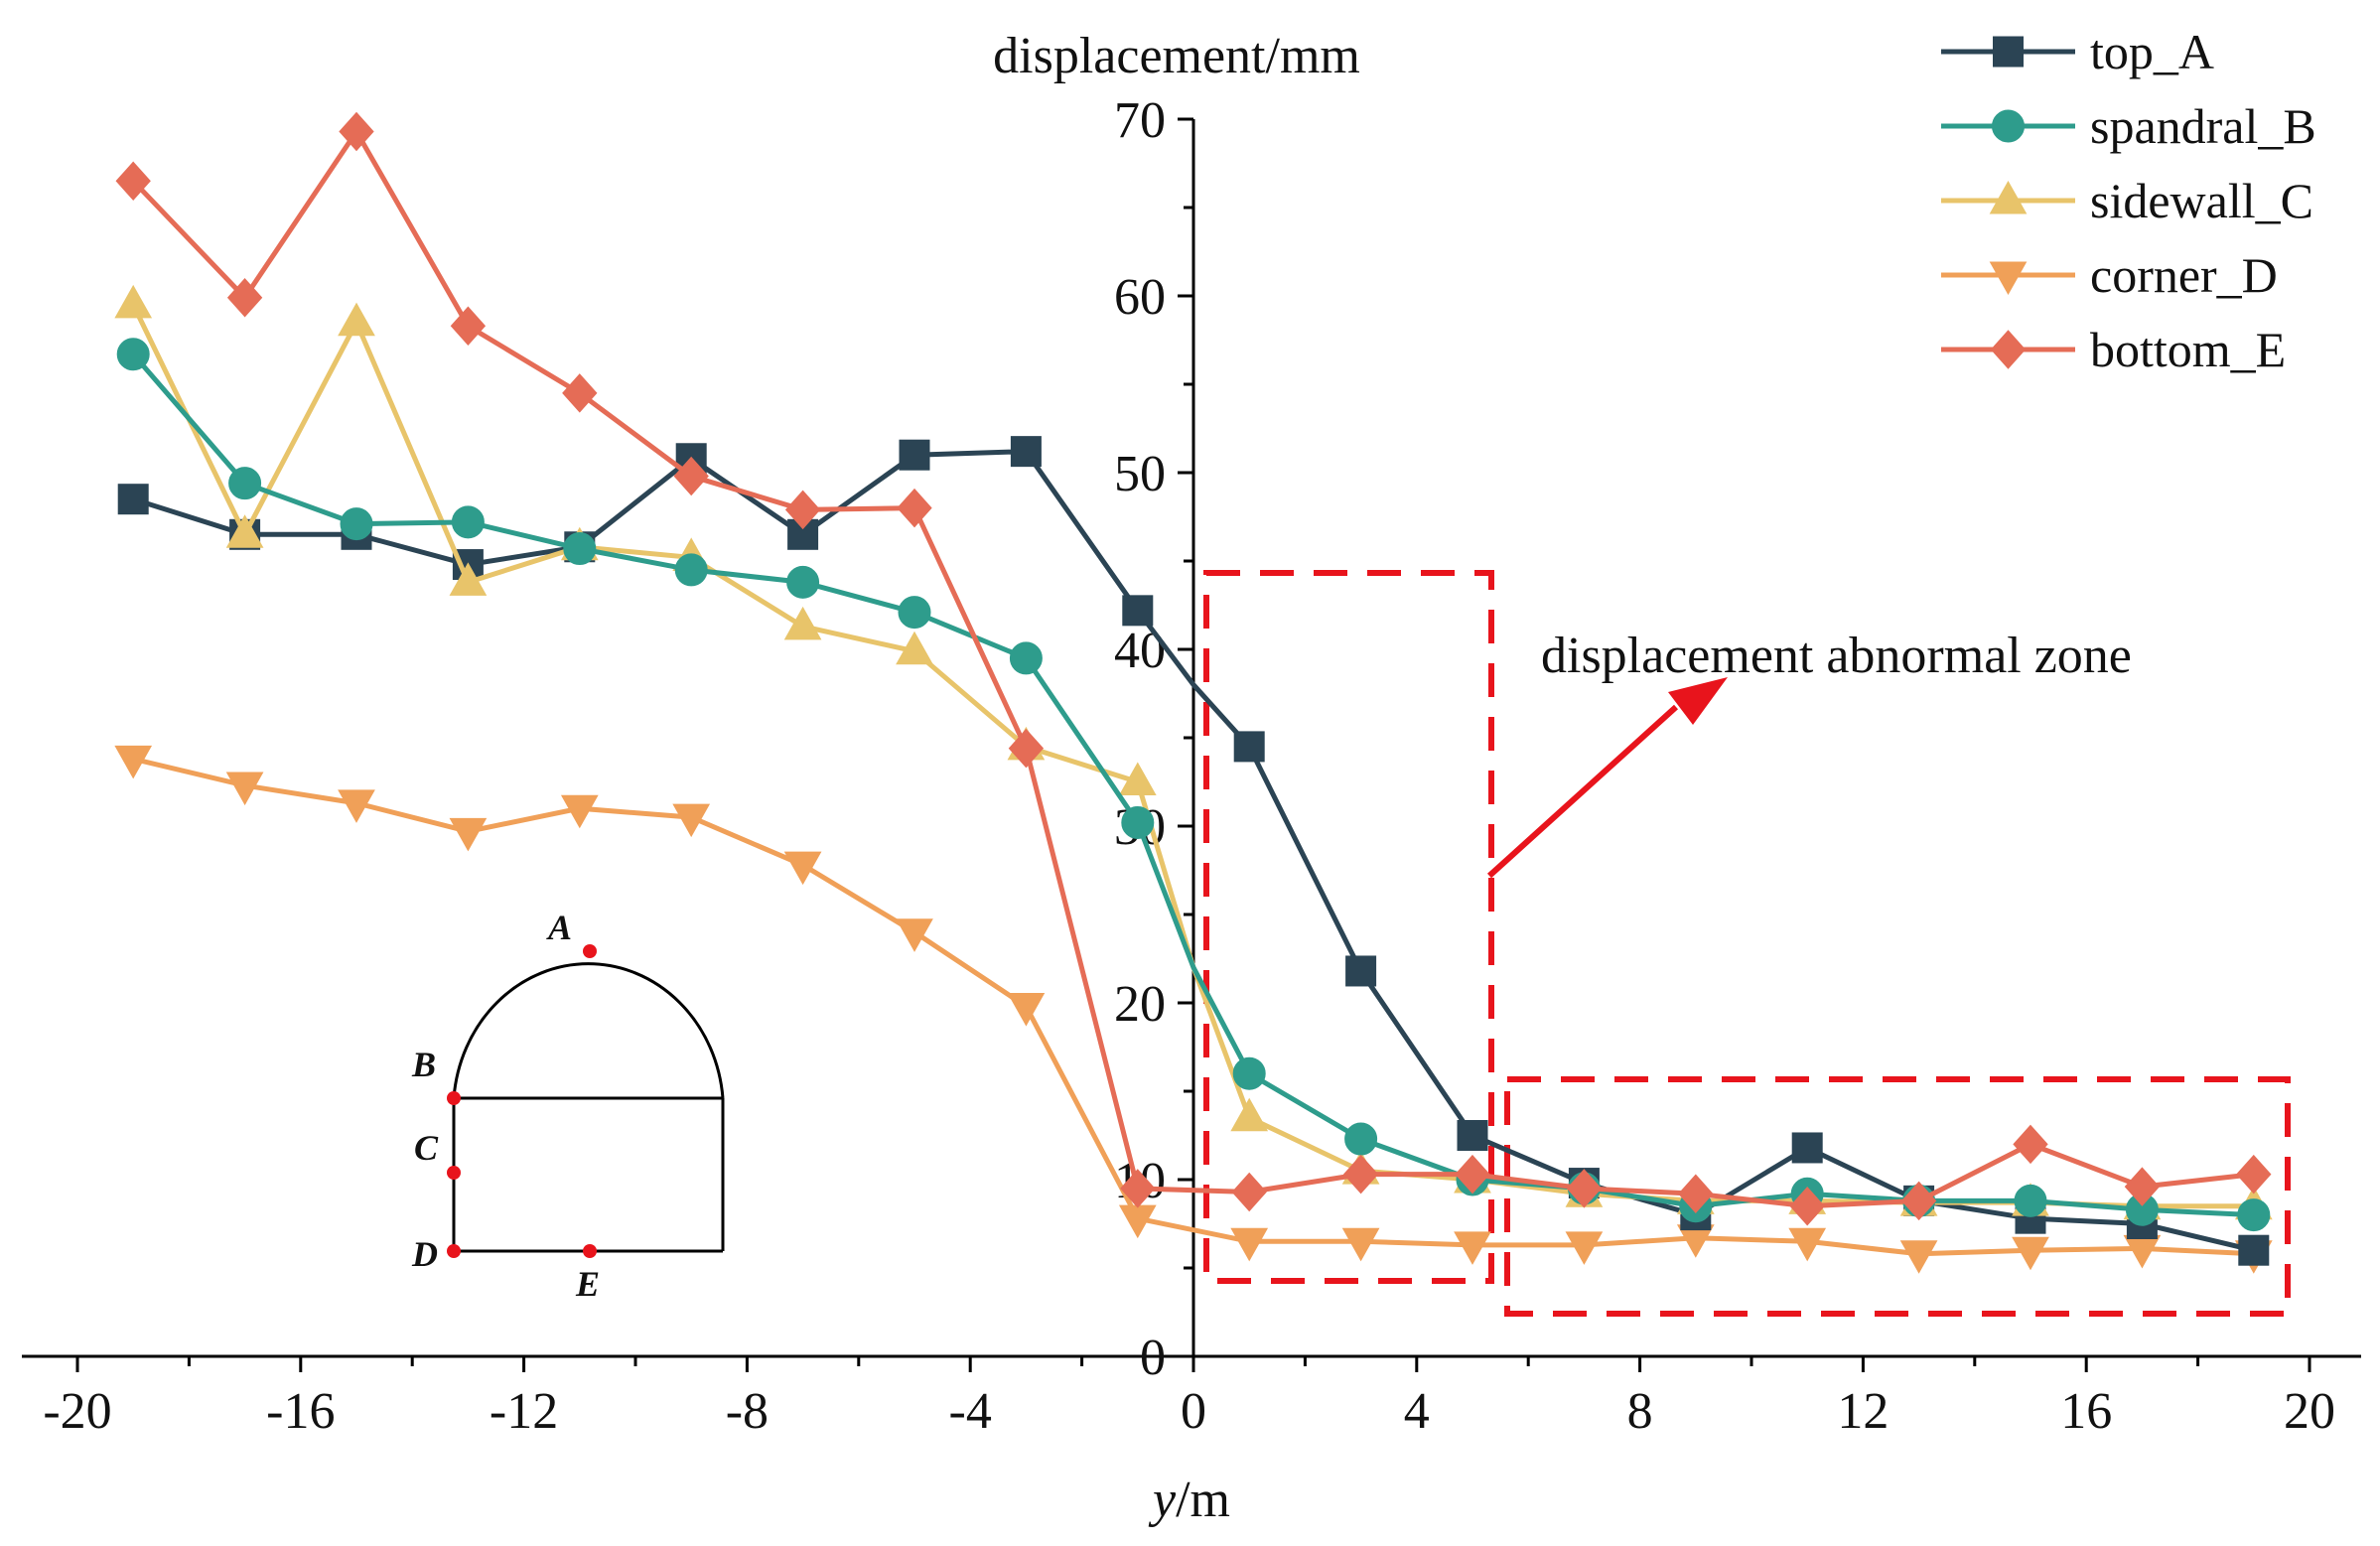 This screenshot has height=1546, width=2380. Describe the element at coordinates (2008, 52) in the screenshot. I see `legend-marker-top_A` at that location.